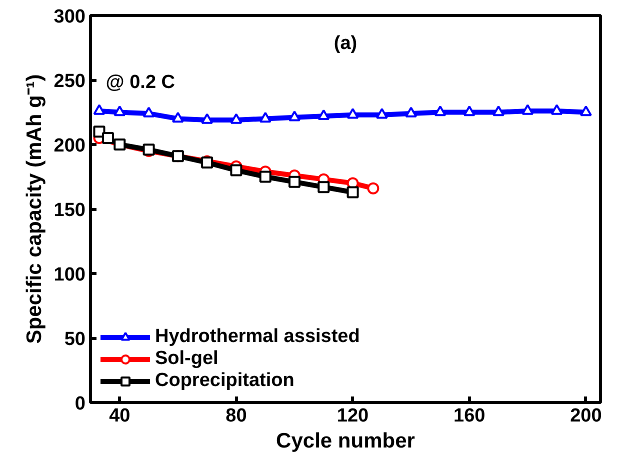 The height and width of the screenshot is (459, 626). I want to click on y-tick-label: 0, so click(80, 404).